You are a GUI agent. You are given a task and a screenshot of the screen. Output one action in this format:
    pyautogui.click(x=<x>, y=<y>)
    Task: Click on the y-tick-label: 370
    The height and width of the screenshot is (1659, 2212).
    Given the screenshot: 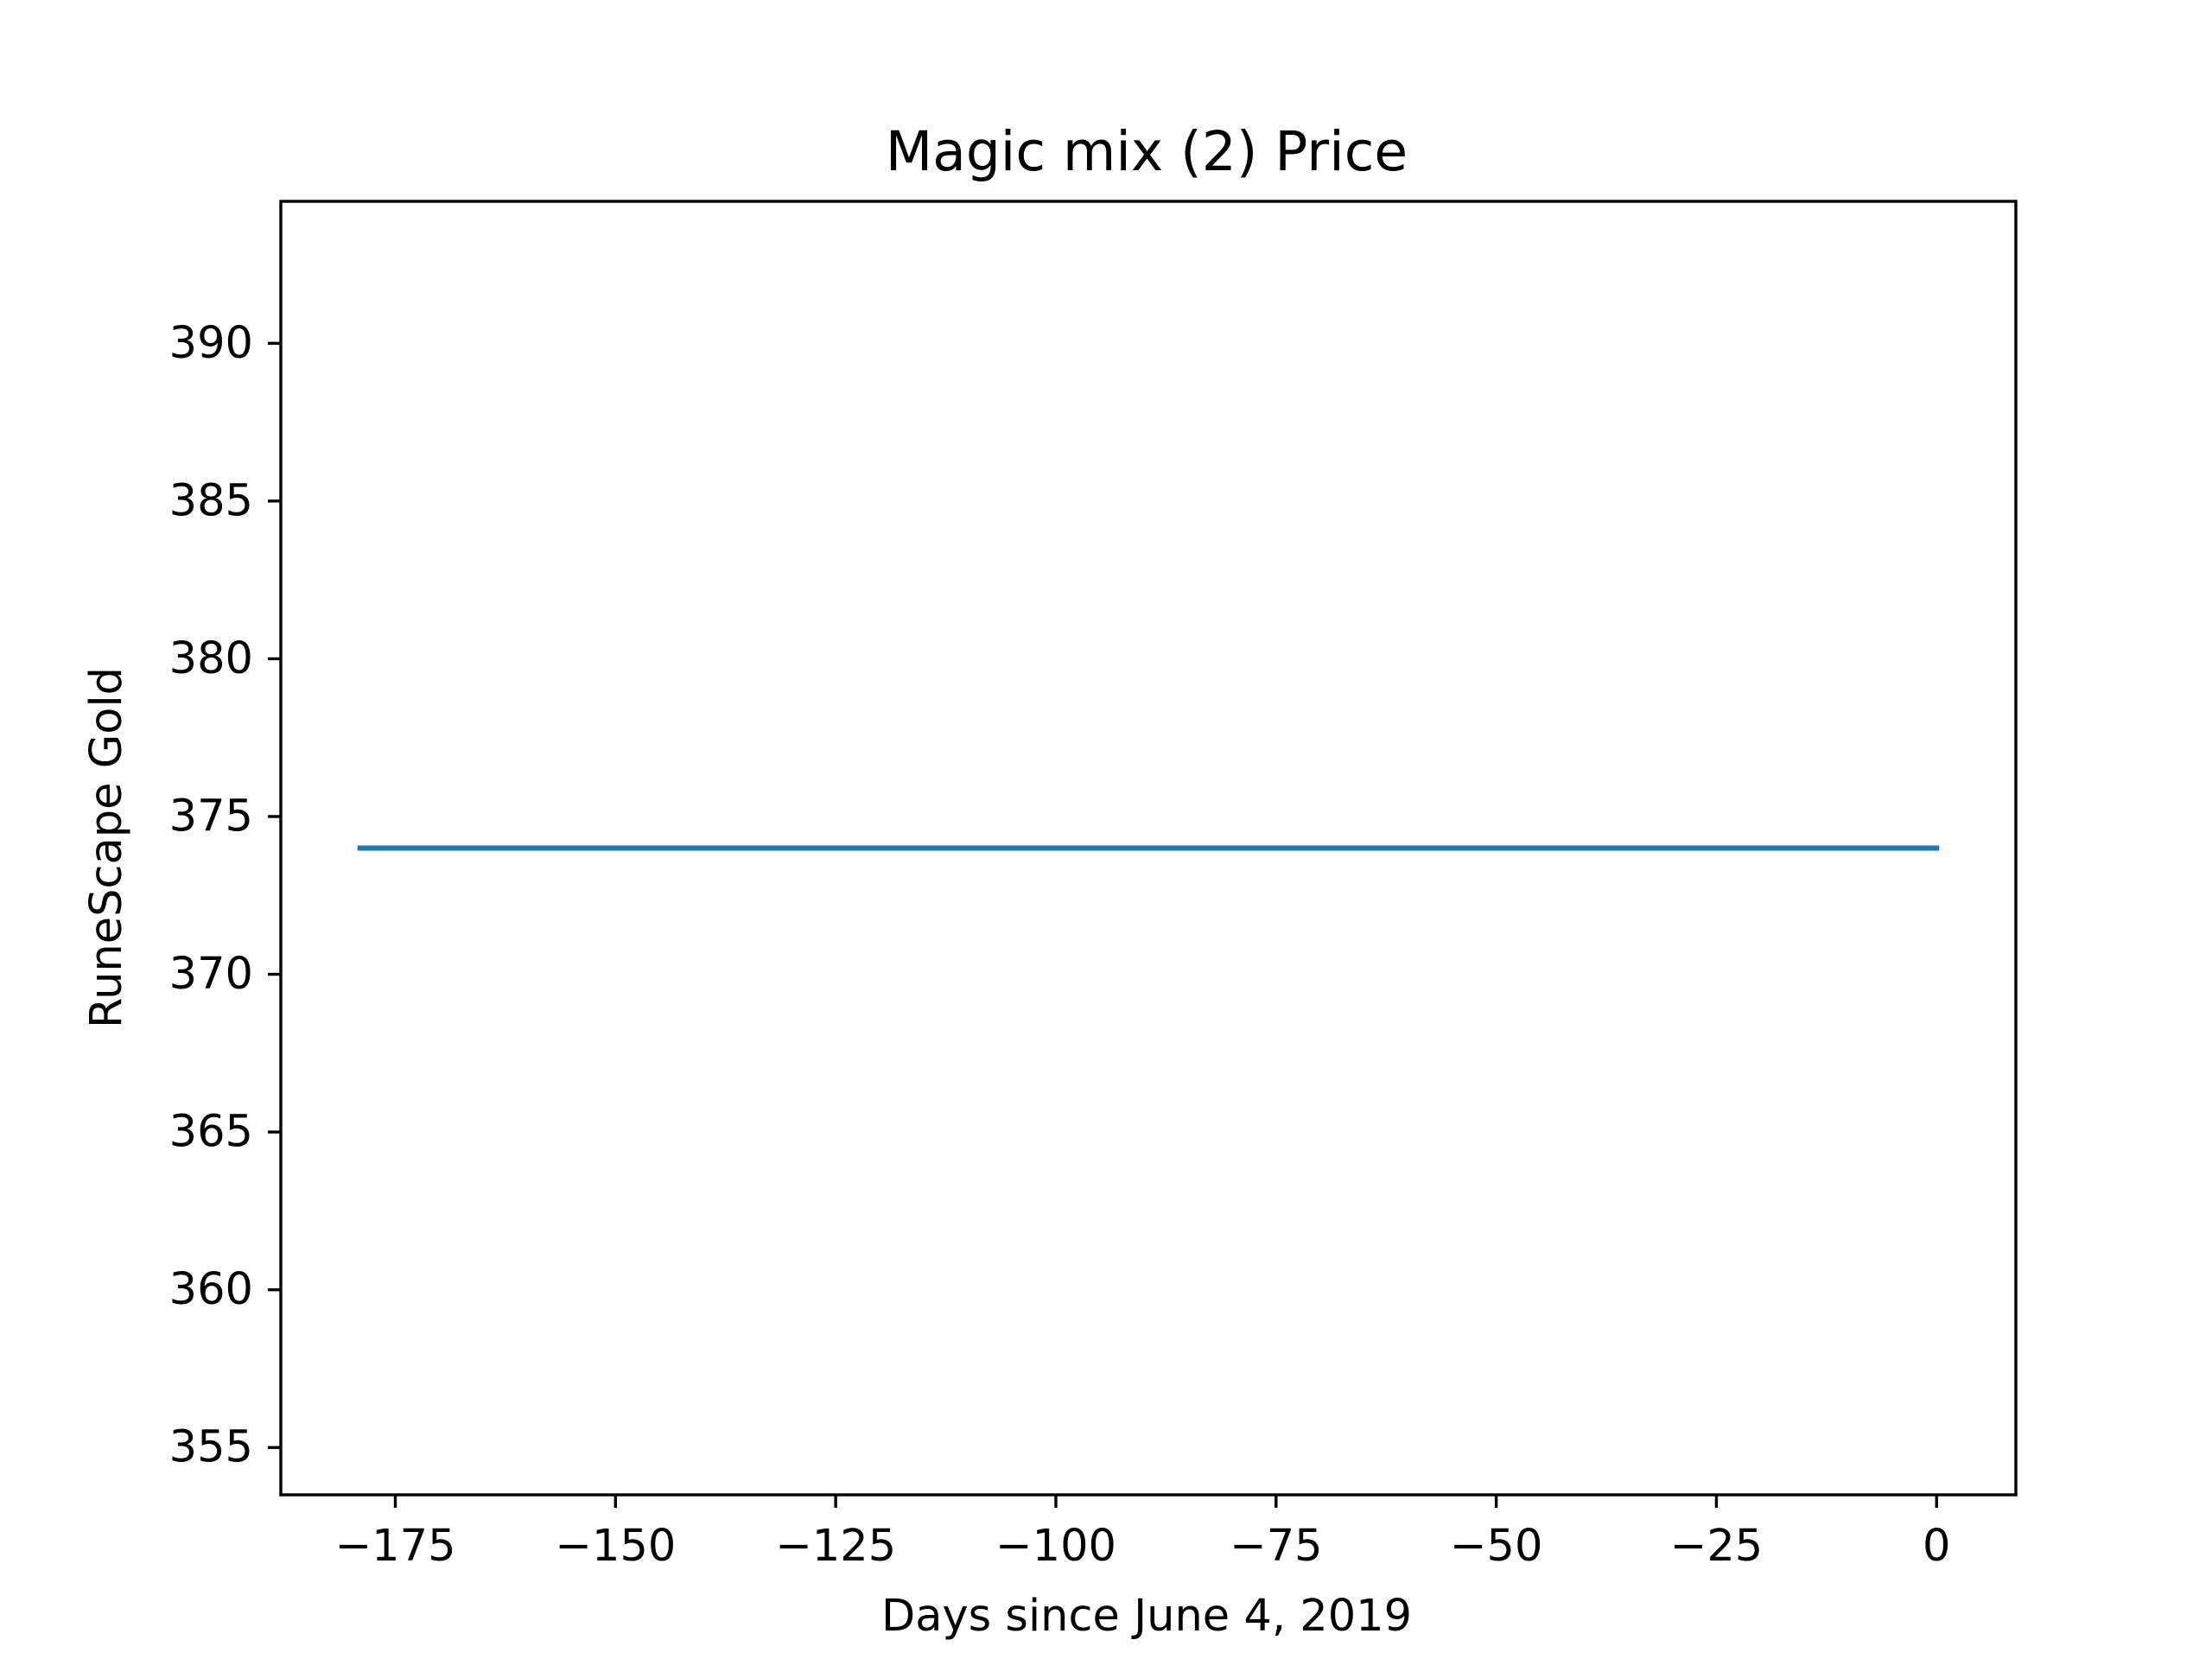 What is the action you would take?
    pyautogui.click(x=211, y=974)
    